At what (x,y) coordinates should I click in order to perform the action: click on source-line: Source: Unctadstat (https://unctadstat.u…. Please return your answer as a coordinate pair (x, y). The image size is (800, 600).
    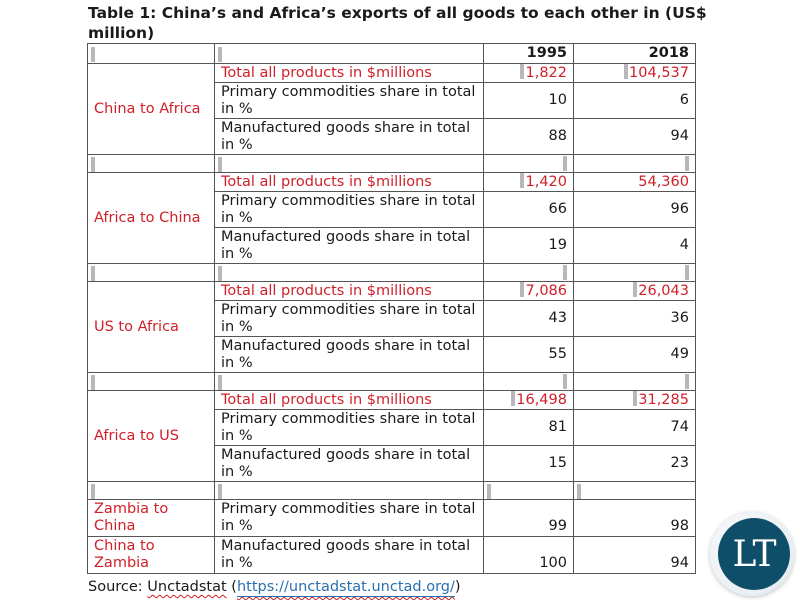
    Looking at the image, I should click on (274, 587).